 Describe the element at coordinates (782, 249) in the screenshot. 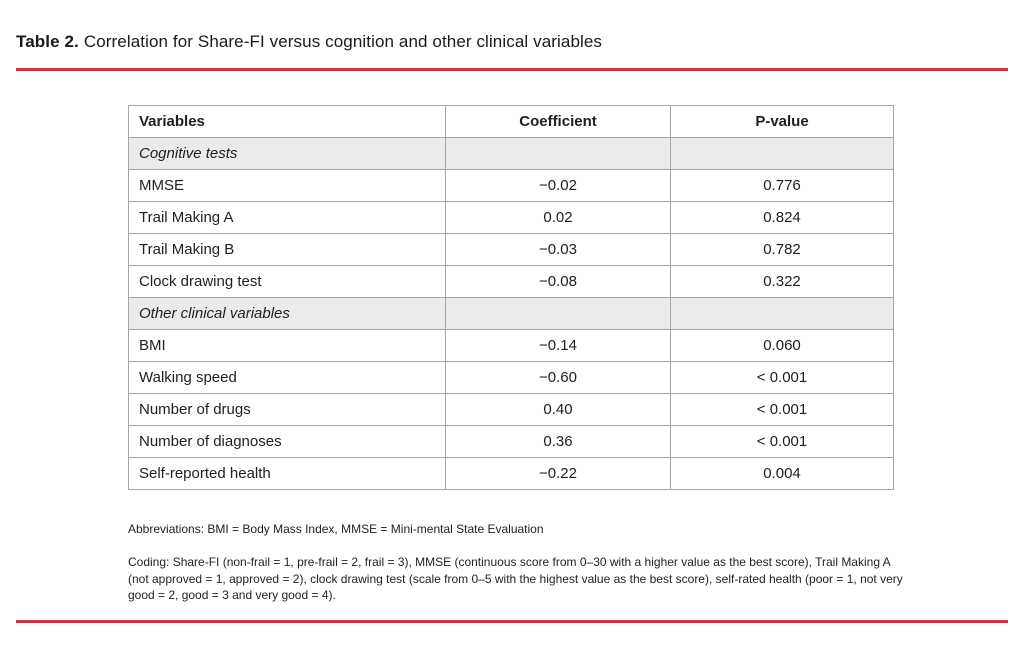

I see `p-value-cell: 0.782` at that location.